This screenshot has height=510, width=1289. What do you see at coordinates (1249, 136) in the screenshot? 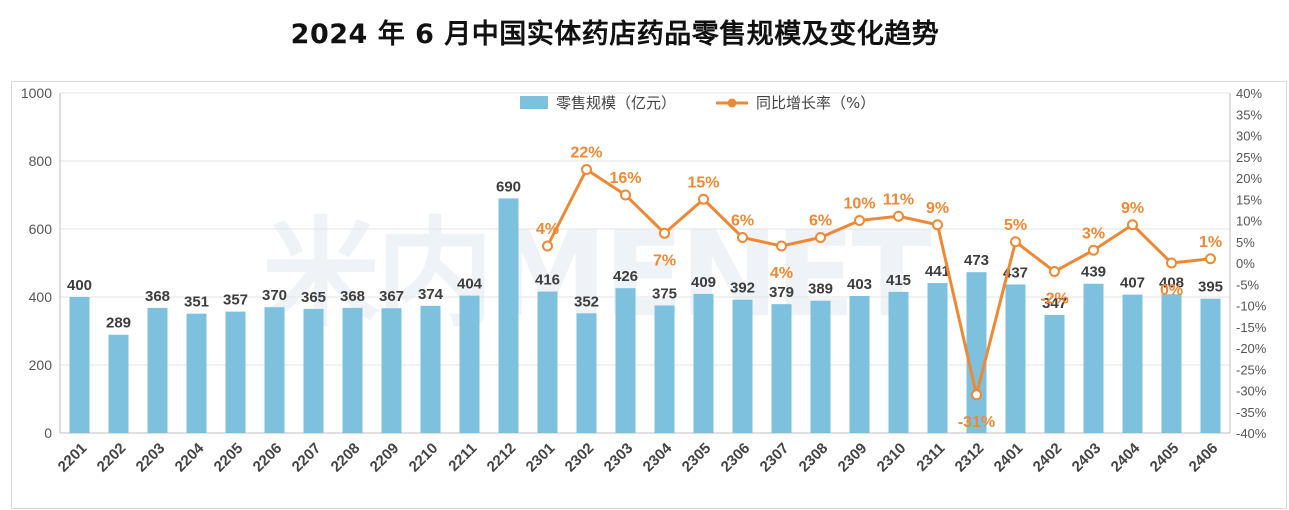
I see `right-axis-tick-label: 30%` at bounding box center [1249, 136].